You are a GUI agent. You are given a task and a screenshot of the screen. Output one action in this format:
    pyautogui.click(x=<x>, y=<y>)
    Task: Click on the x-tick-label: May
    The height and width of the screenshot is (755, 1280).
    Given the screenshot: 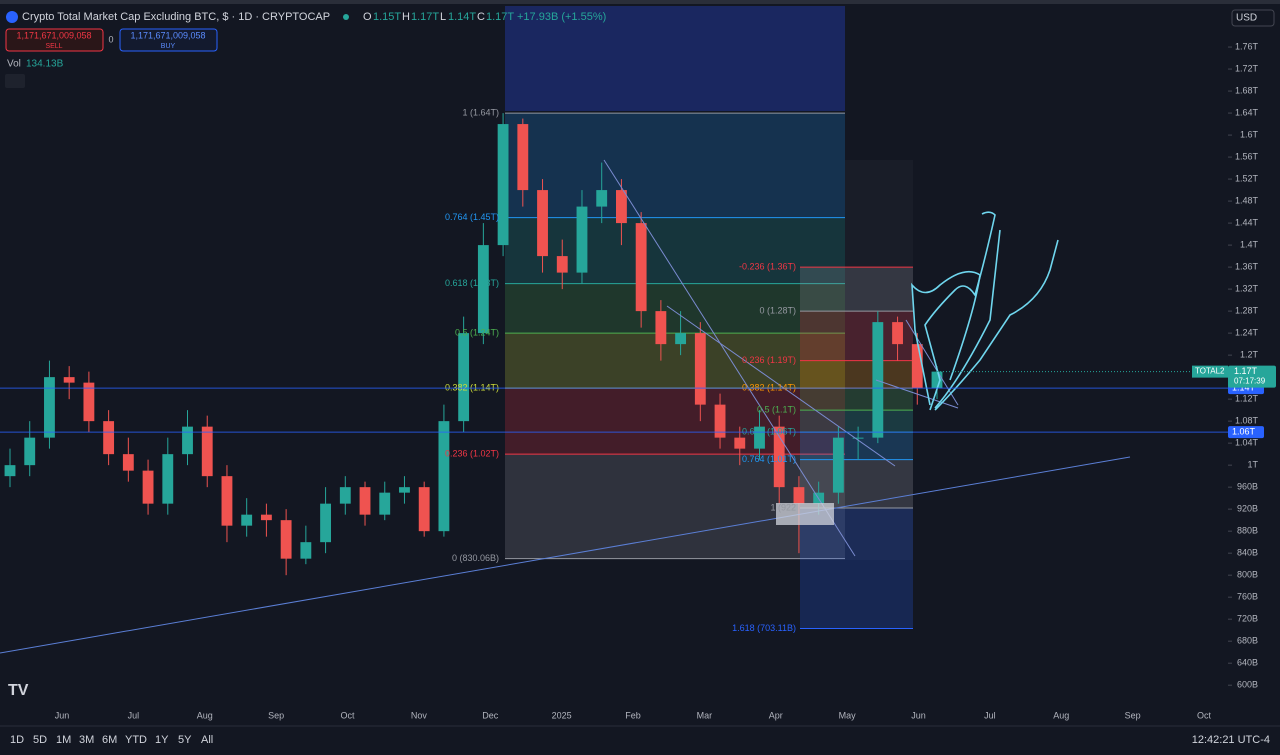 What is the action you would take?
    pyautogui.click(x=848, y=715)
    